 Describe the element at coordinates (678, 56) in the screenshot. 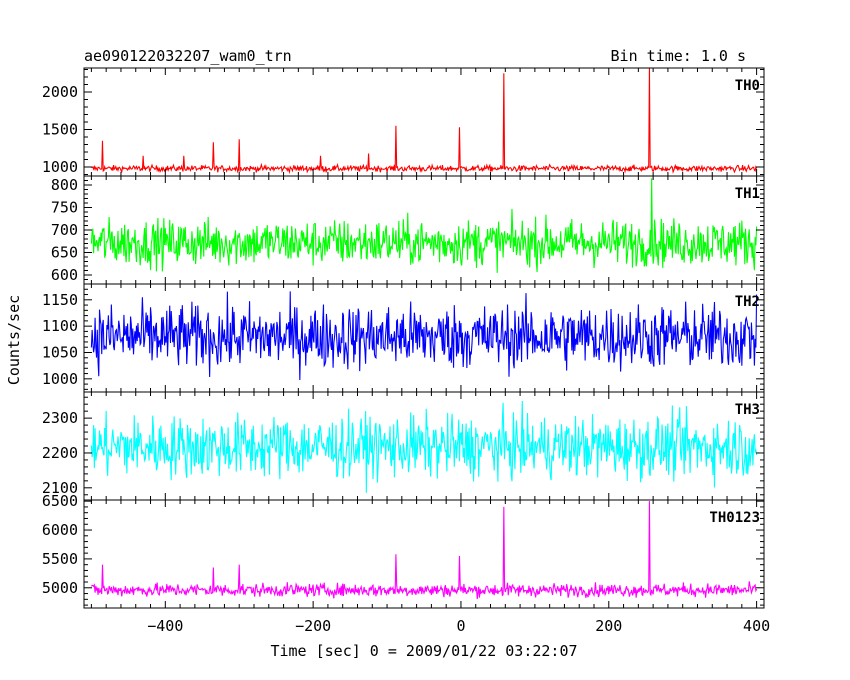

I see `bin-time-label: Bin time: 1.0 s` at that location.